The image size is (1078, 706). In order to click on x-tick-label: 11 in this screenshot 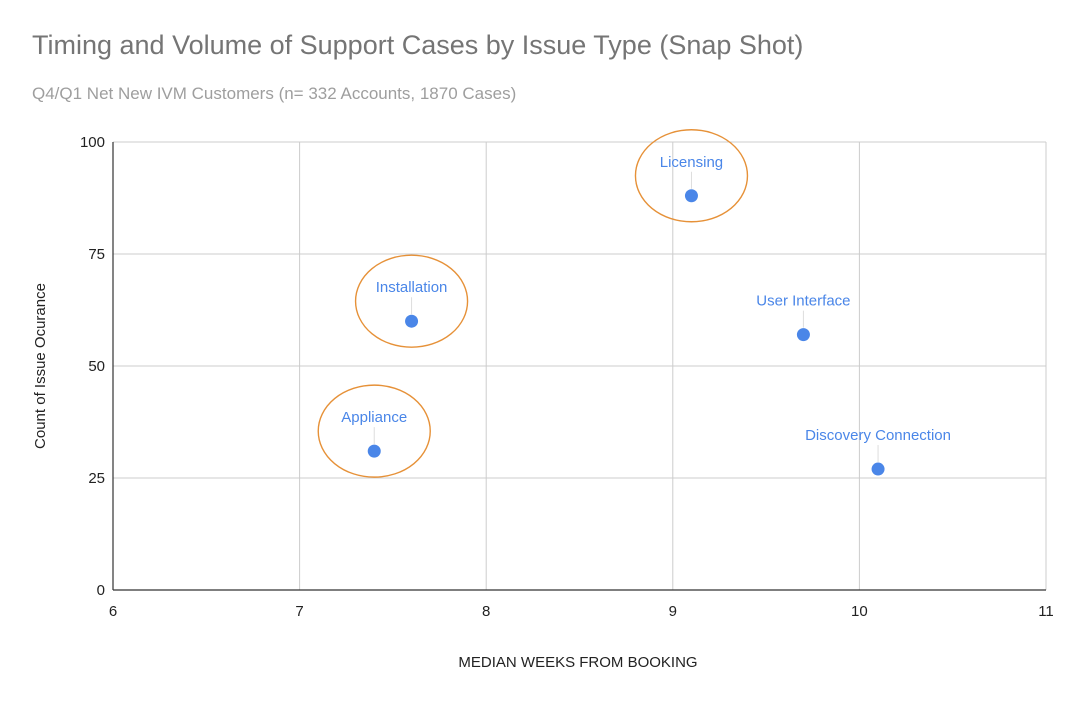, I will do `click(1046, 611)`.